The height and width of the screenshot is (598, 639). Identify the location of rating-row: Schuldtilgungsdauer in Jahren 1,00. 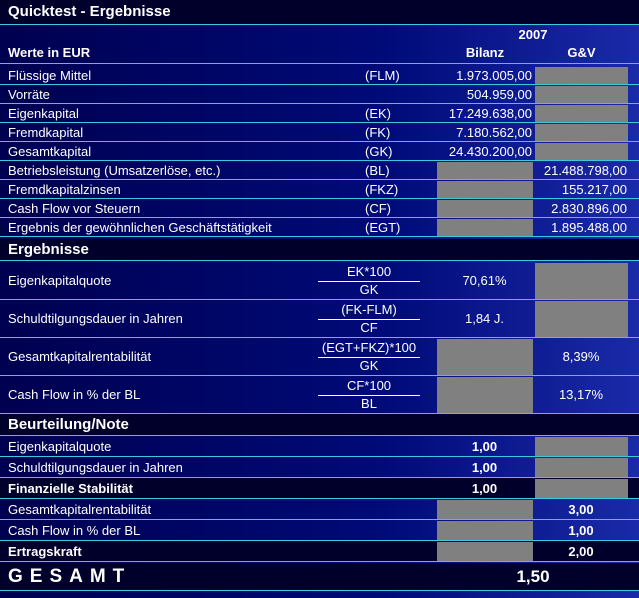
(319, 467).